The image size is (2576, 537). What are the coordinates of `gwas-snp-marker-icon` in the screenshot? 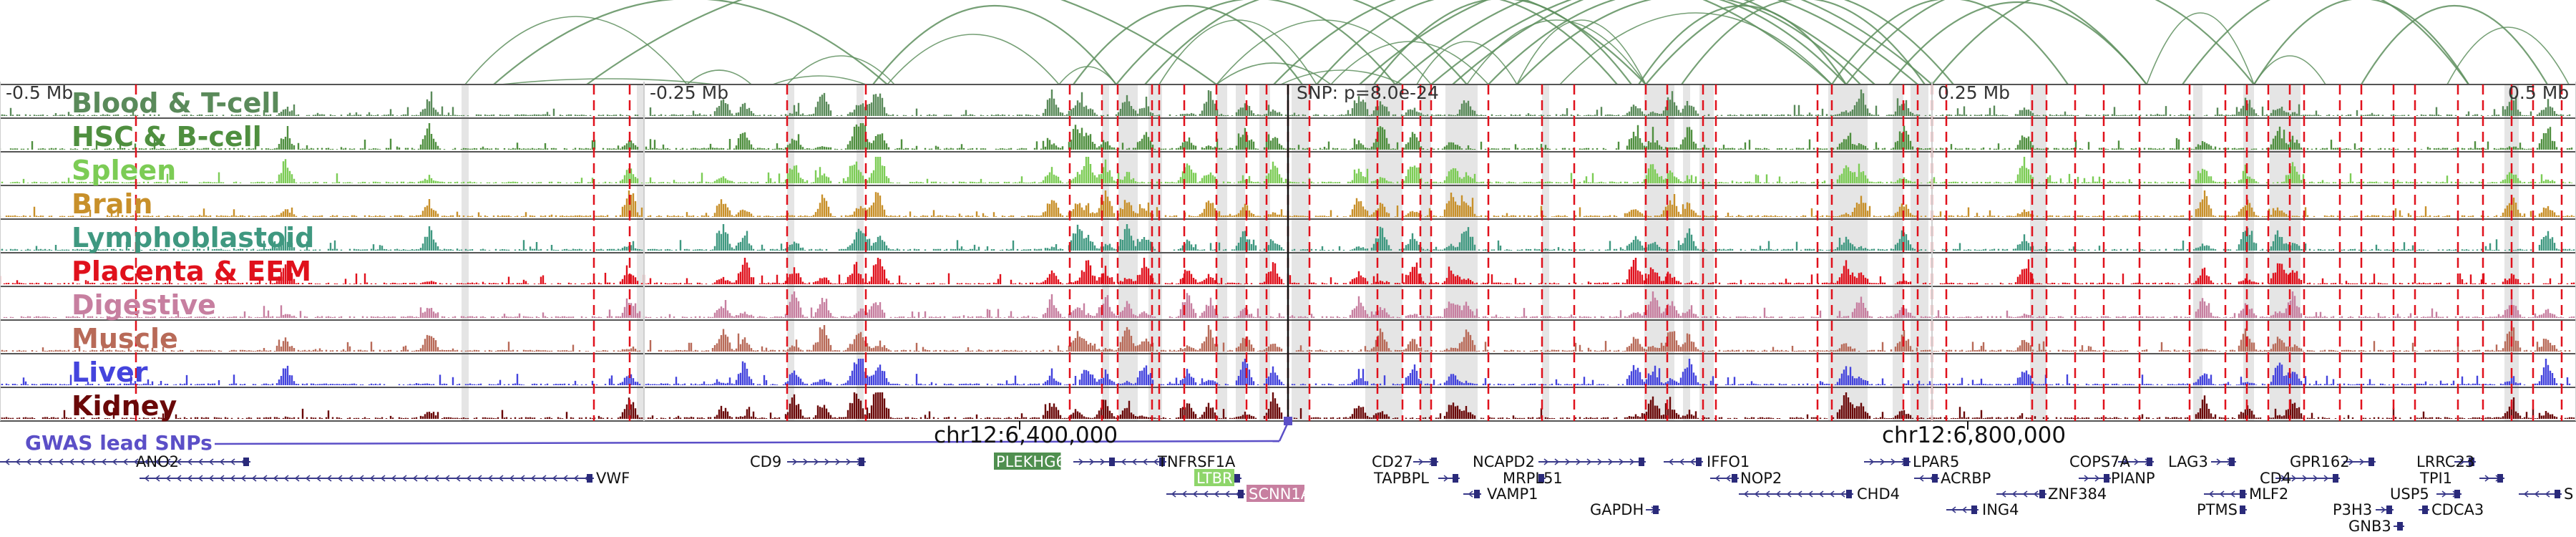 It's located at (1288, 421).